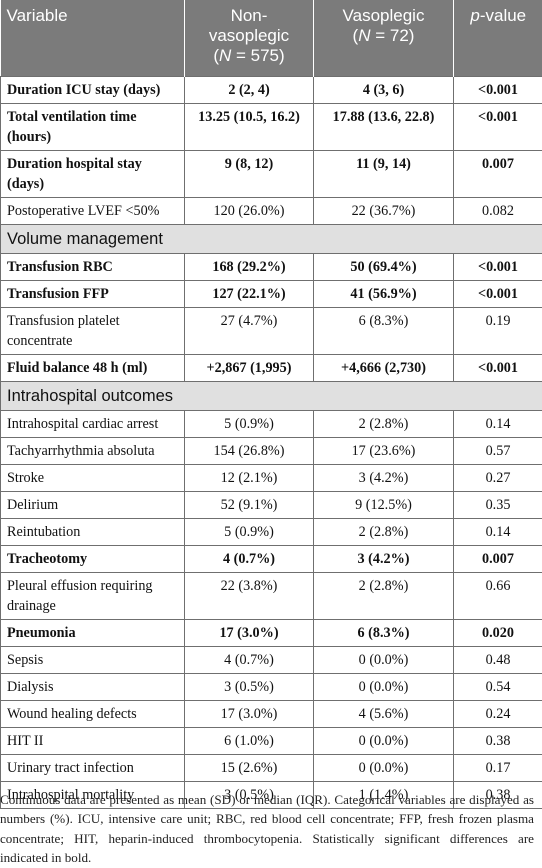 The image size is (542, 868). I want to click on row-variable-cell: Transfusion FFP, so click(92, 293).